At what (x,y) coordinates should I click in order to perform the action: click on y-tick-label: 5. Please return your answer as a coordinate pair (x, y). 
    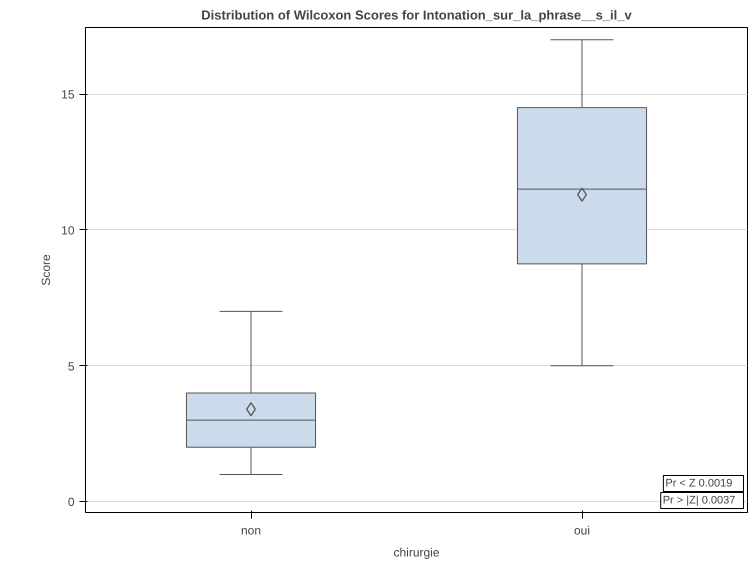
    Looking at the image, I should click on (71, 366).